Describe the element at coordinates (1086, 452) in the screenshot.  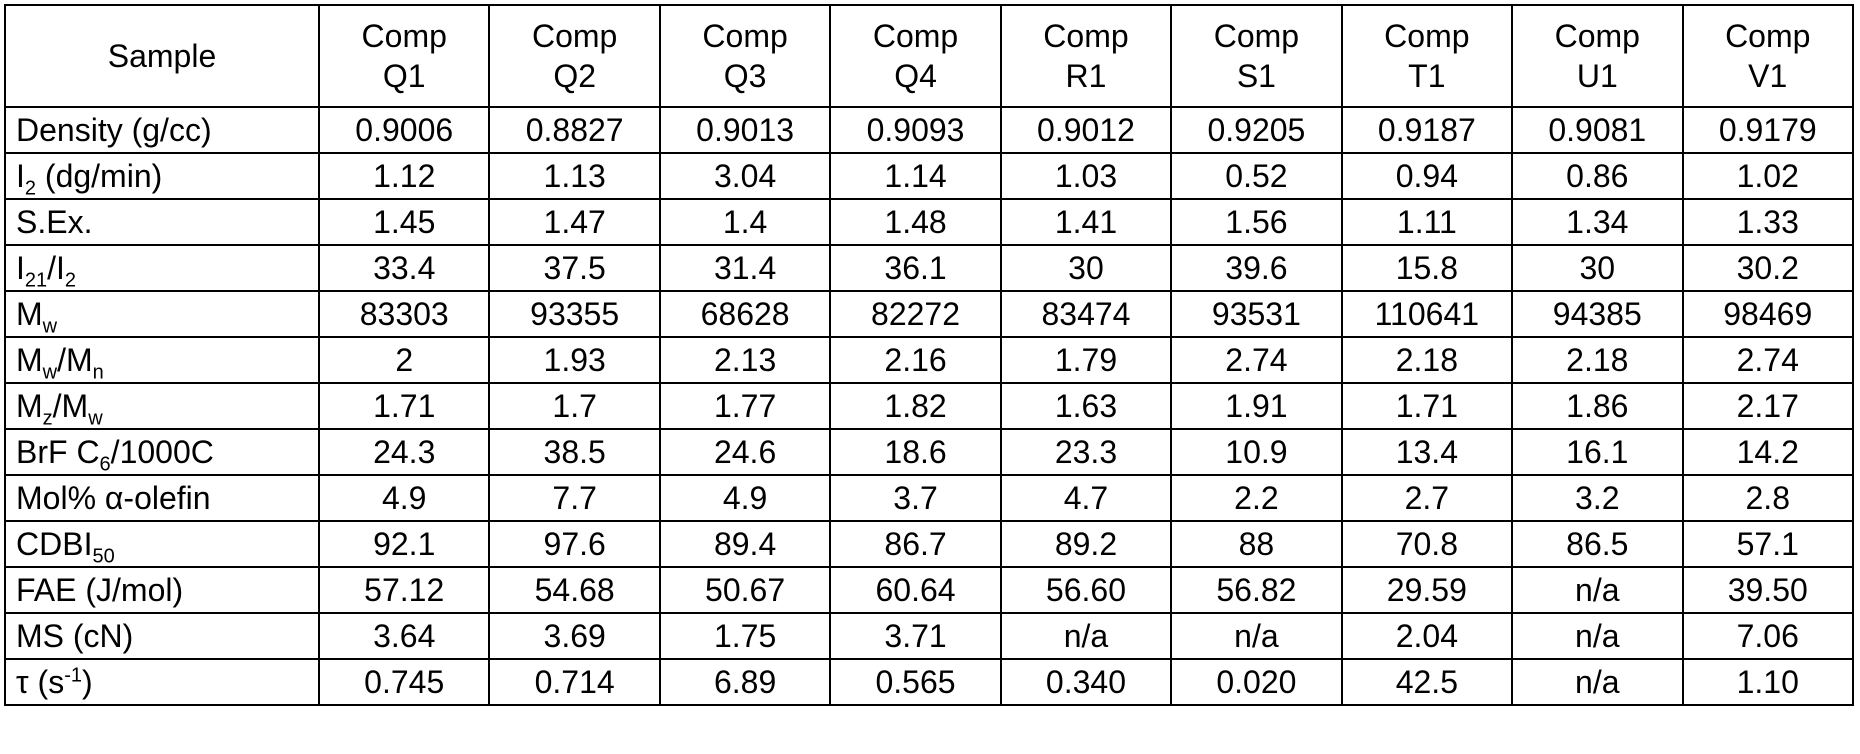
I see `cell: 23.3` at that location.